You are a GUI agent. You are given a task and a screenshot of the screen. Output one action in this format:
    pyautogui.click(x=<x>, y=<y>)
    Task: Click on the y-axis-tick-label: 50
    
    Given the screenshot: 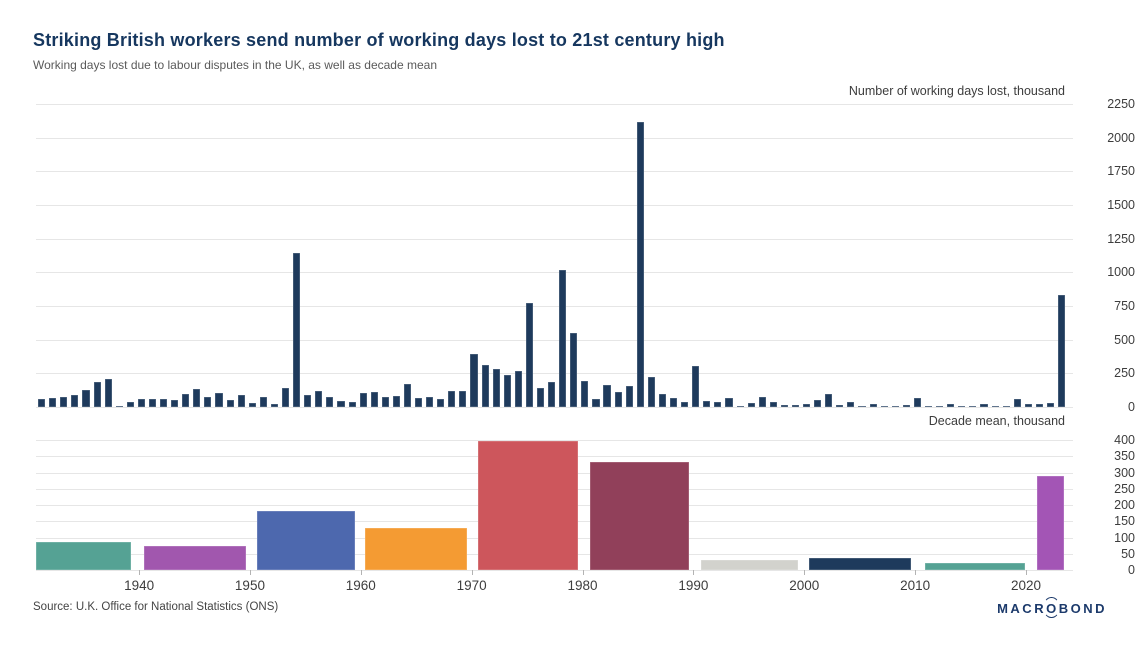 What is the action you would take?
    pyautogui.click(x=1128, y=553)
    